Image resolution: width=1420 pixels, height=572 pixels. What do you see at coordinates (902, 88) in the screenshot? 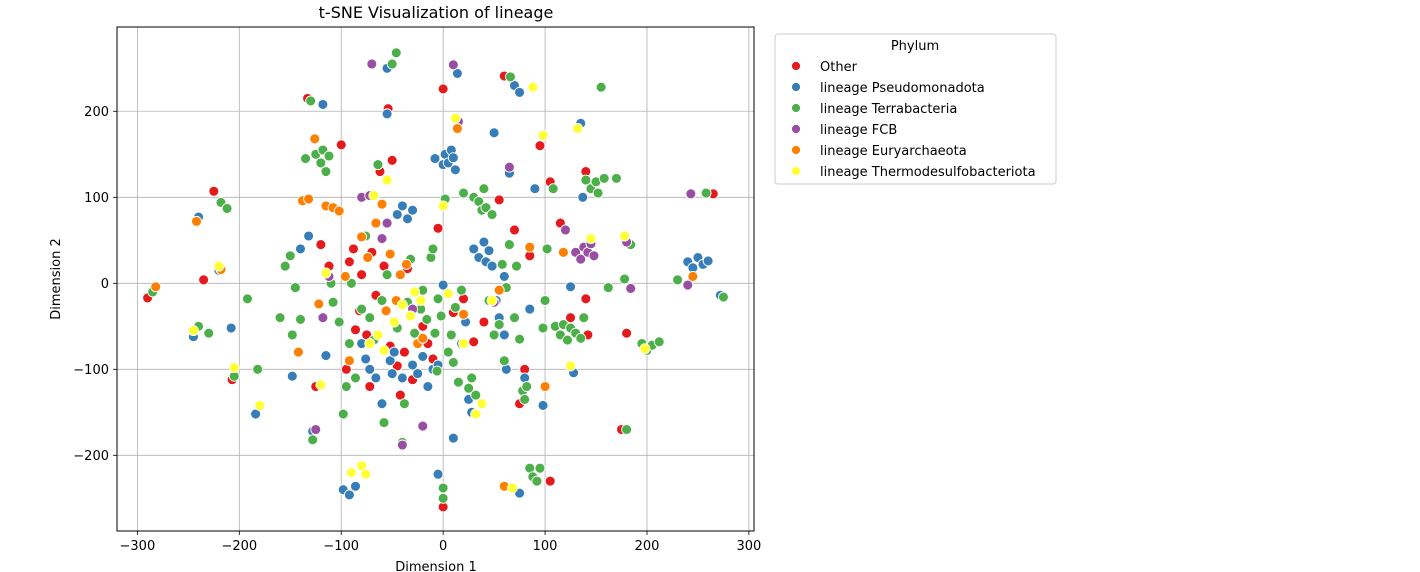
I see `legend-label: lineage Pseudomonadota` at bounding box center [902, 88].